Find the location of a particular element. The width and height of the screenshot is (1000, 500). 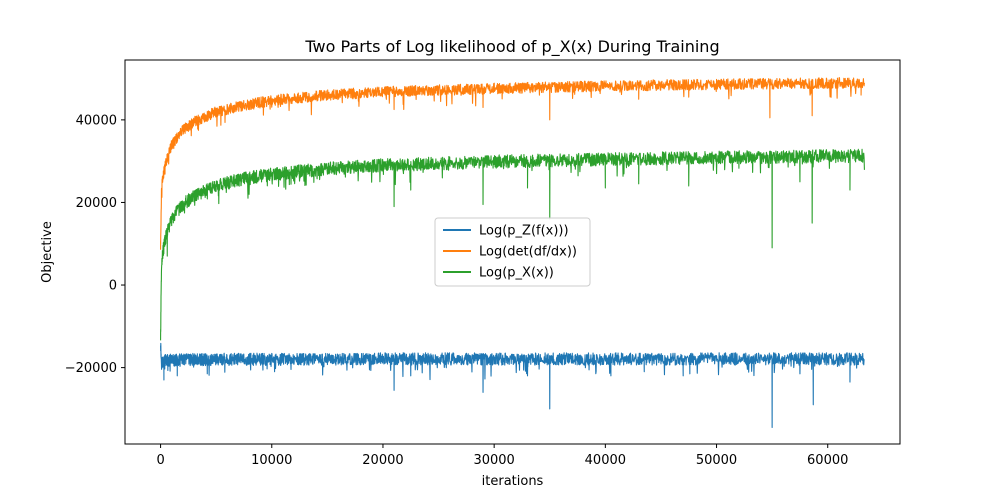

y-tick-label: 40000 is located at coordinates (96, 120).